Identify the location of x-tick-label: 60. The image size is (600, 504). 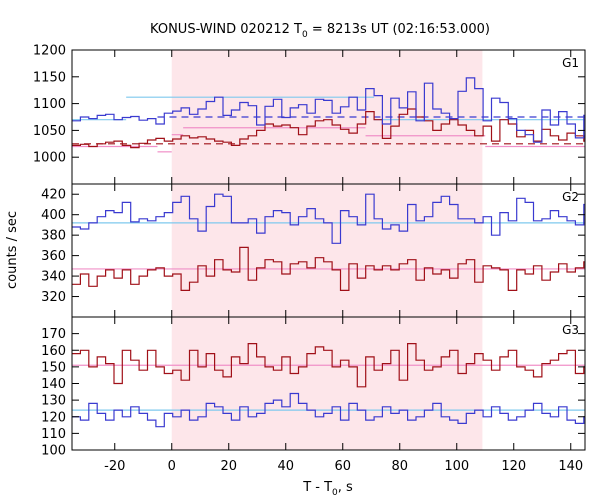
(342, 466).